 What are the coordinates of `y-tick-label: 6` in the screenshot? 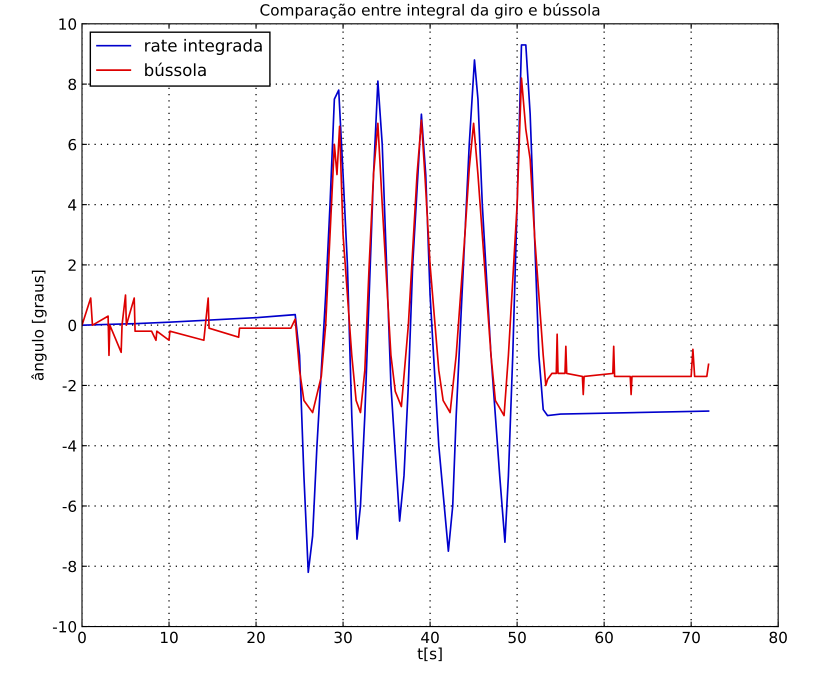 It's located at (72, 144).